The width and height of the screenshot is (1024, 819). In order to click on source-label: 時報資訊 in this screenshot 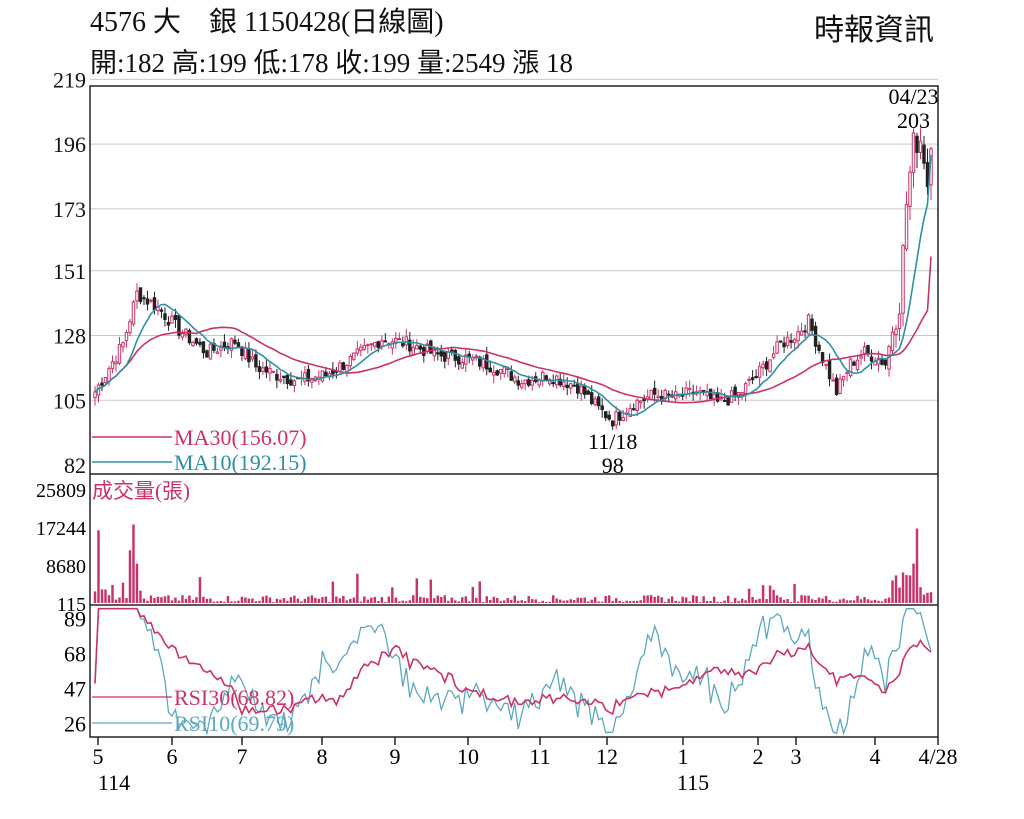, I will do `click(874, 30)`.